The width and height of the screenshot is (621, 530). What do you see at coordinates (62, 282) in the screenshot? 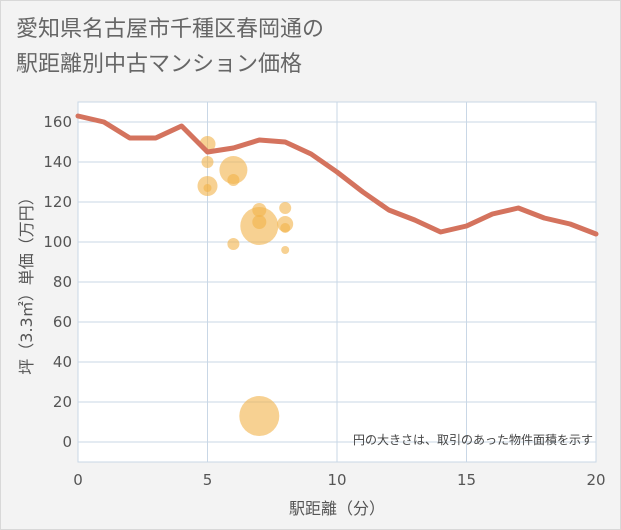
I see `y-tick-label: 80` at bounding box center [62, 282].